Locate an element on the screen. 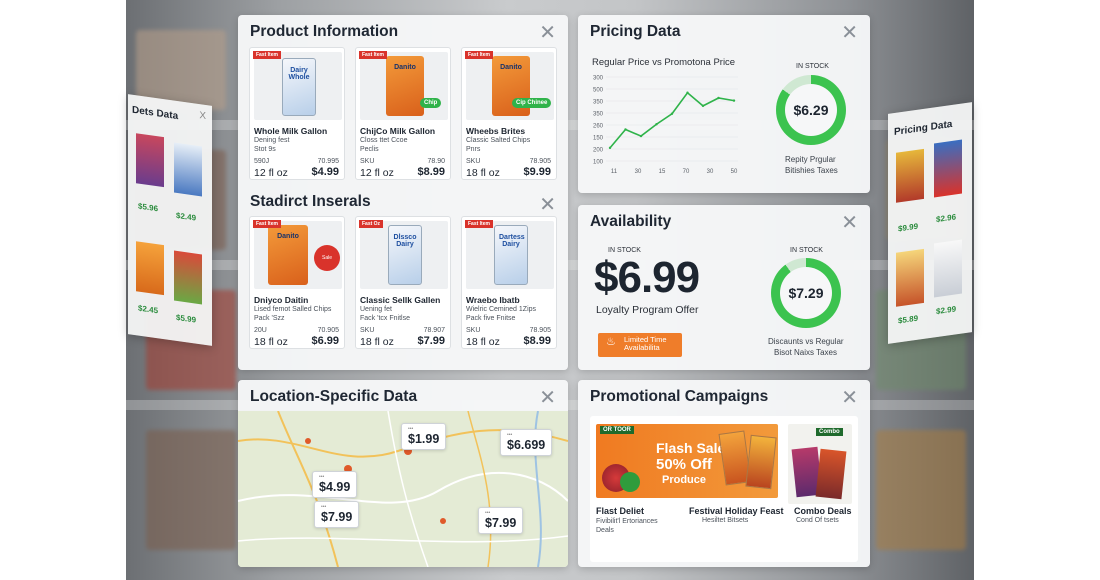 The width and height of the screenshot is (1100, 580). product-image: Dlssco Dairy is located at coordinates (404, 255).